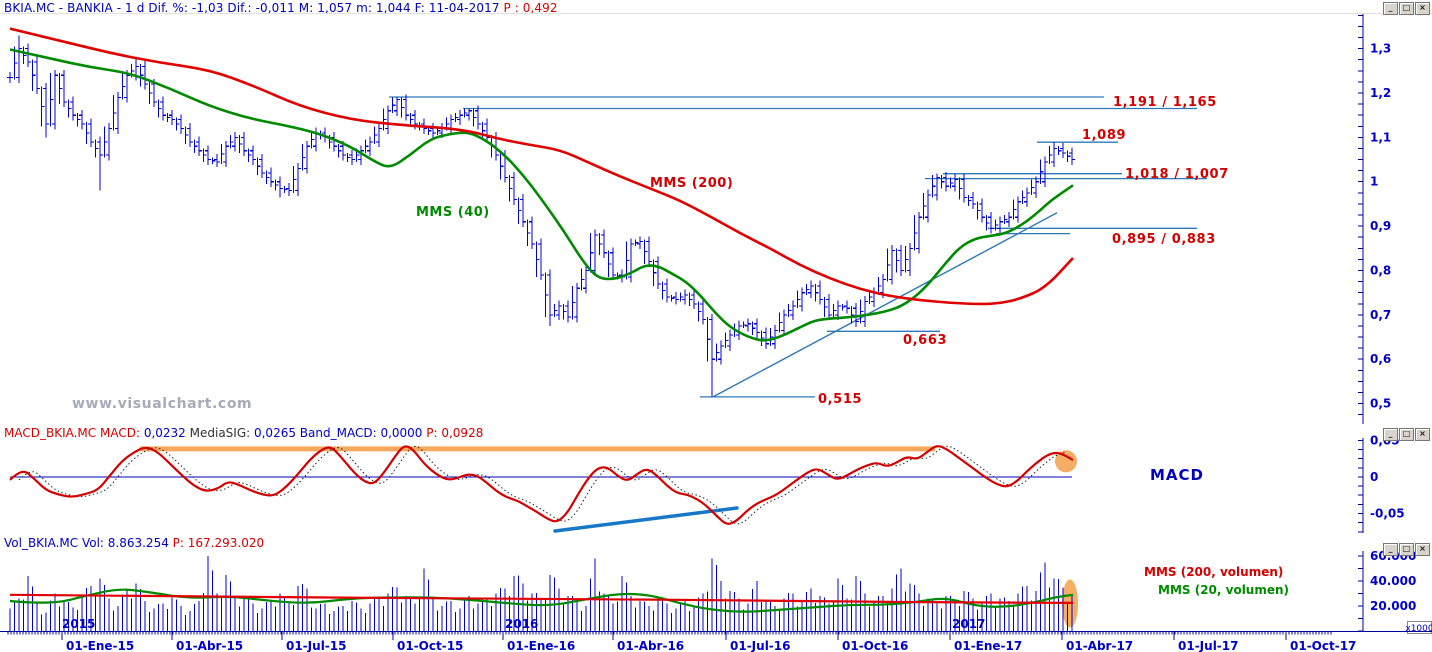 The height and width of the screenshot is (652, 1432). What do you see at coordinates (1099, 645) in the screenshot?
I see `time-tick-label: 01-Abr-17` at bounding box center [1099, 645].